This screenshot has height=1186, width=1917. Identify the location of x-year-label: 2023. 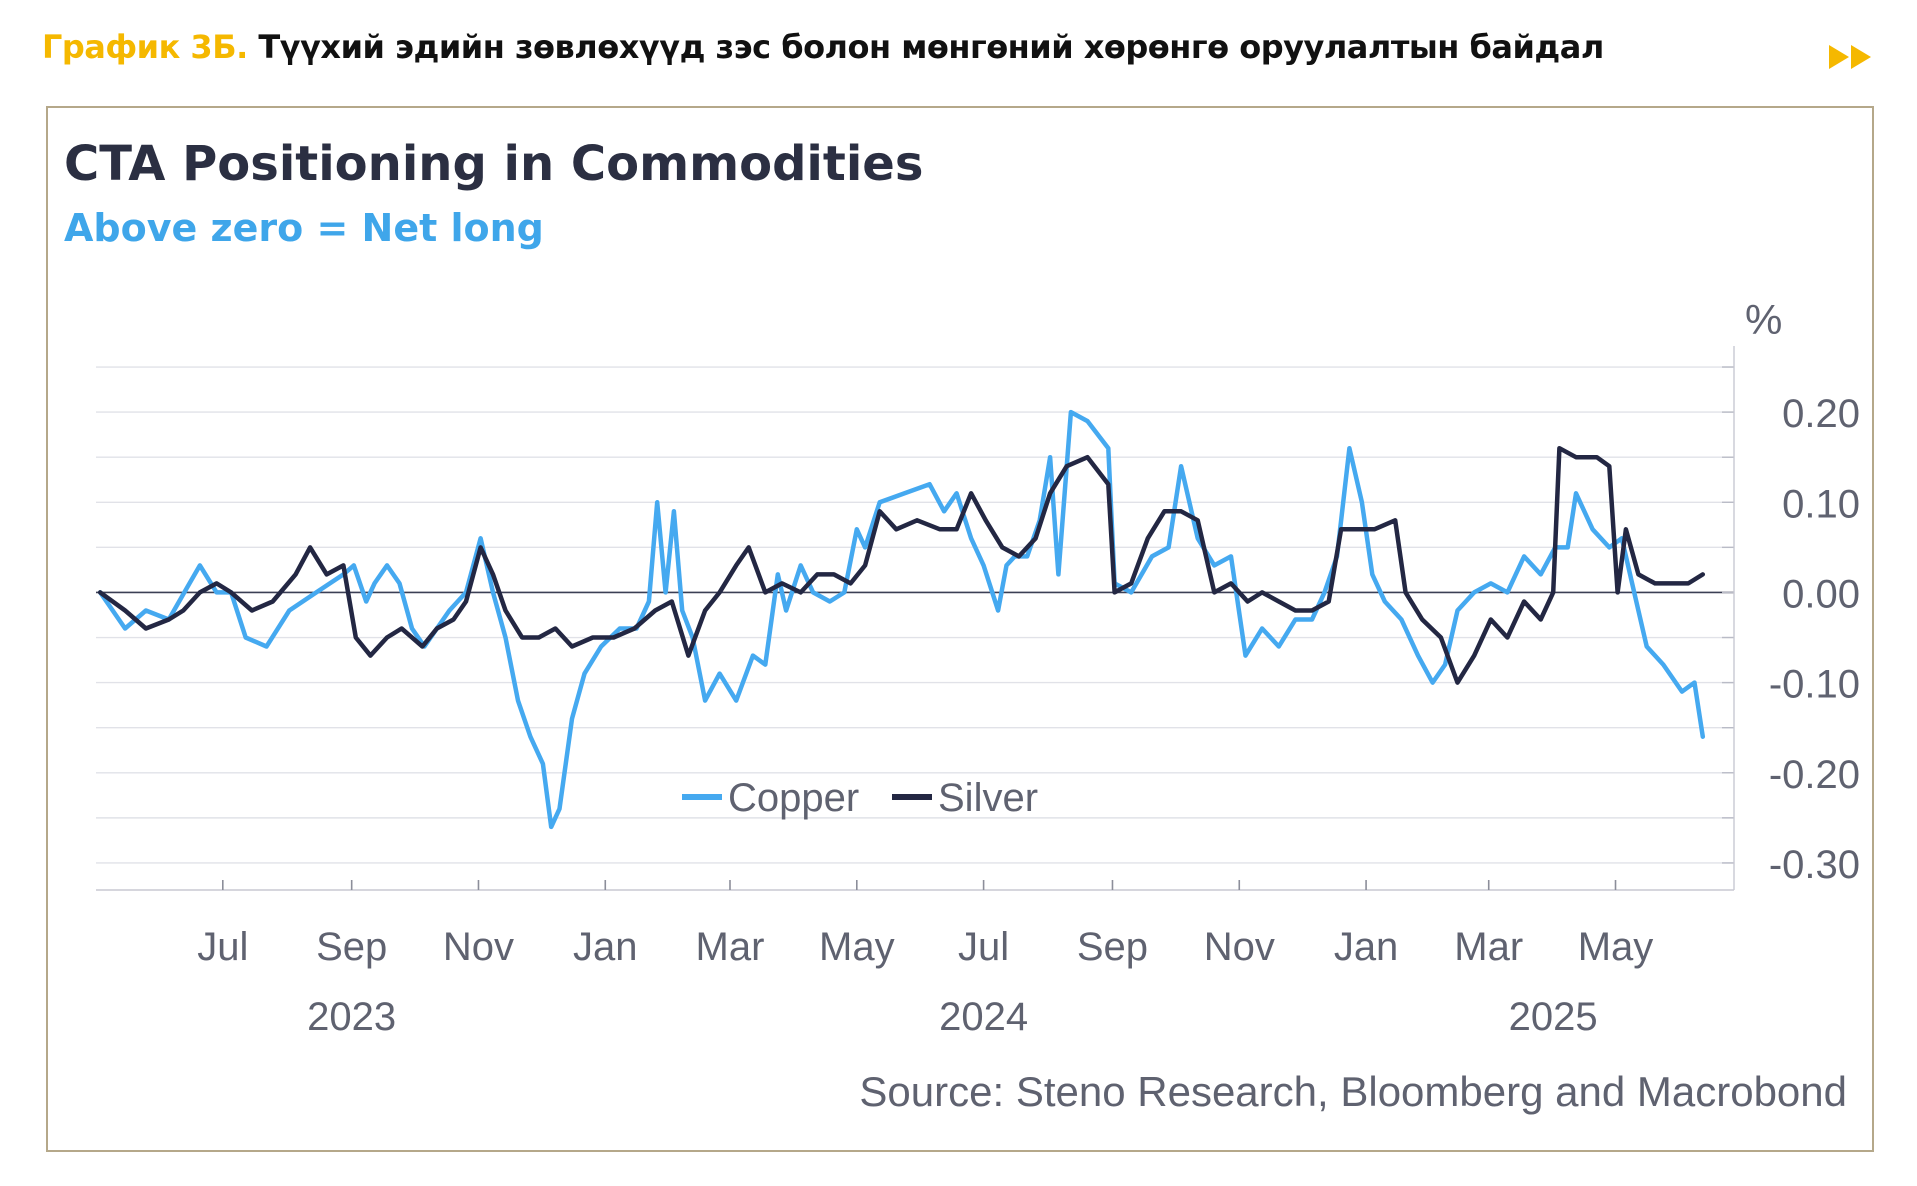
(351, 1017).